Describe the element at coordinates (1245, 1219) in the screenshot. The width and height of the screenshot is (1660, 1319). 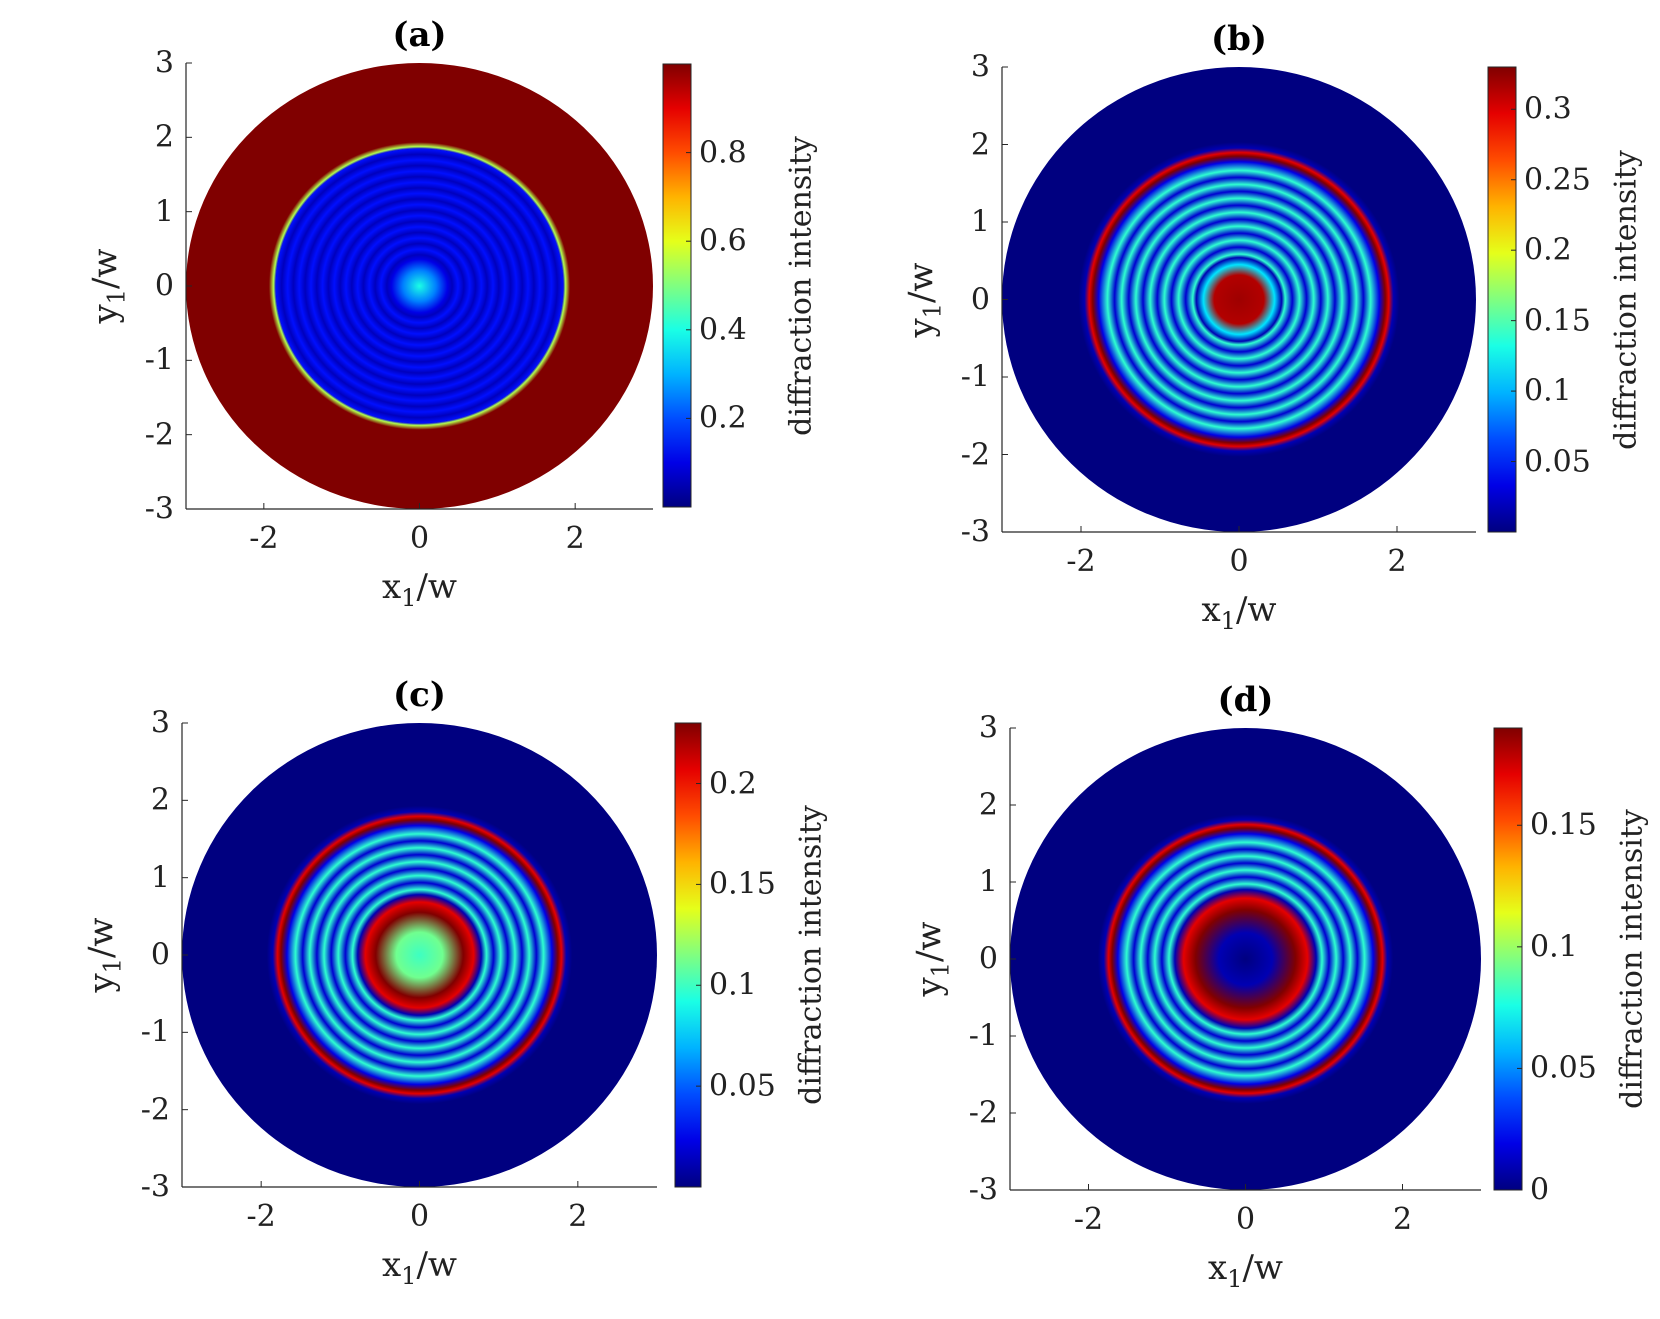
I see `panel-d-xtick-label: 0` at that location.